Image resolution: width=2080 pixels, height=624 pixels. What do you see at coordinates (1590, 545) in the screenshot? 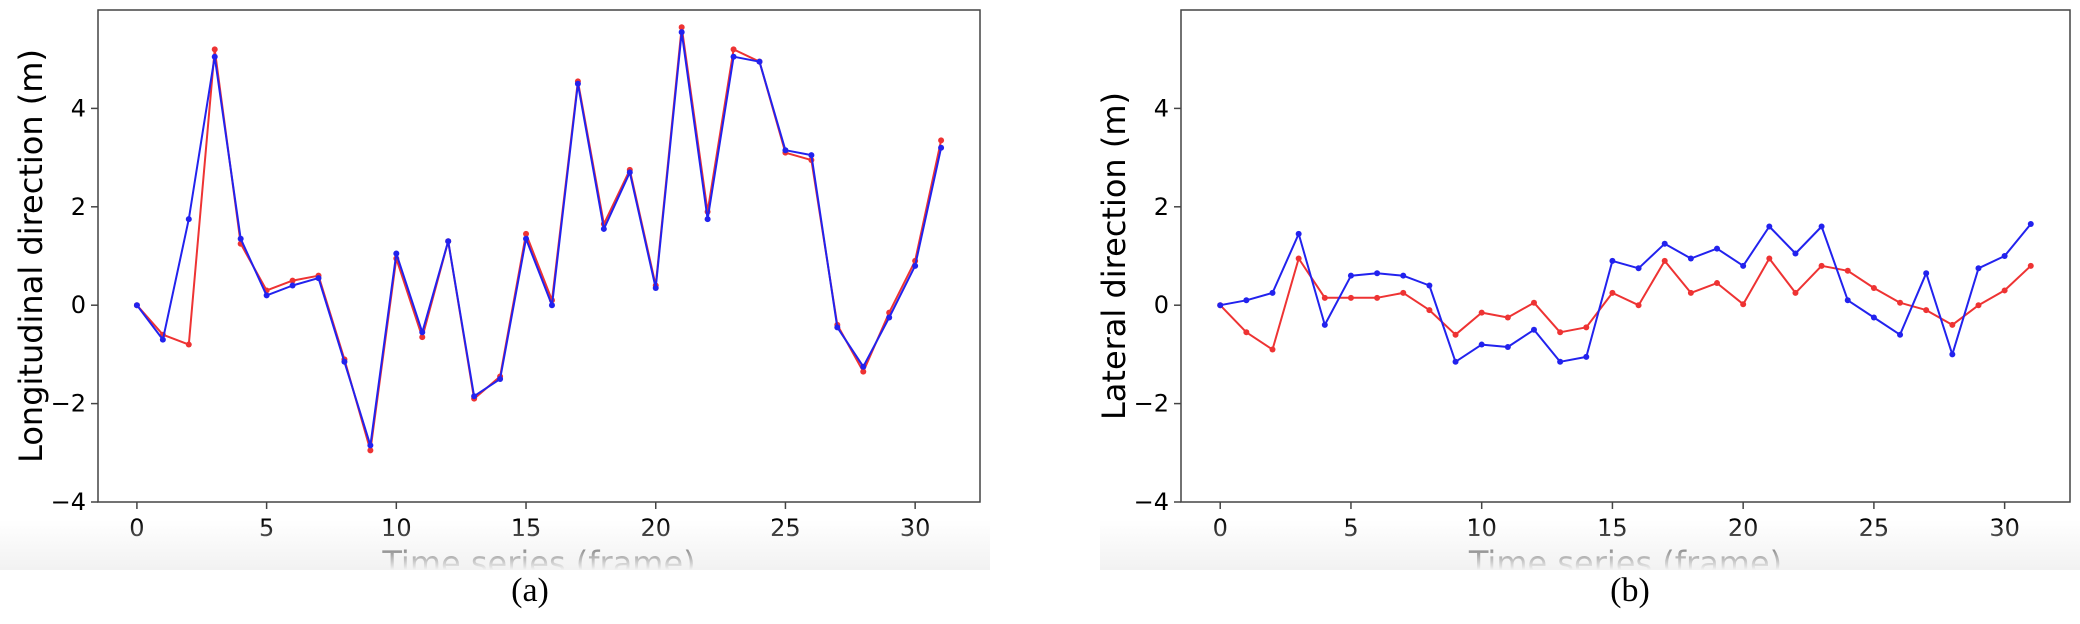
I see `panel-b-bottom-fade` at bounding box center [1590, 545].